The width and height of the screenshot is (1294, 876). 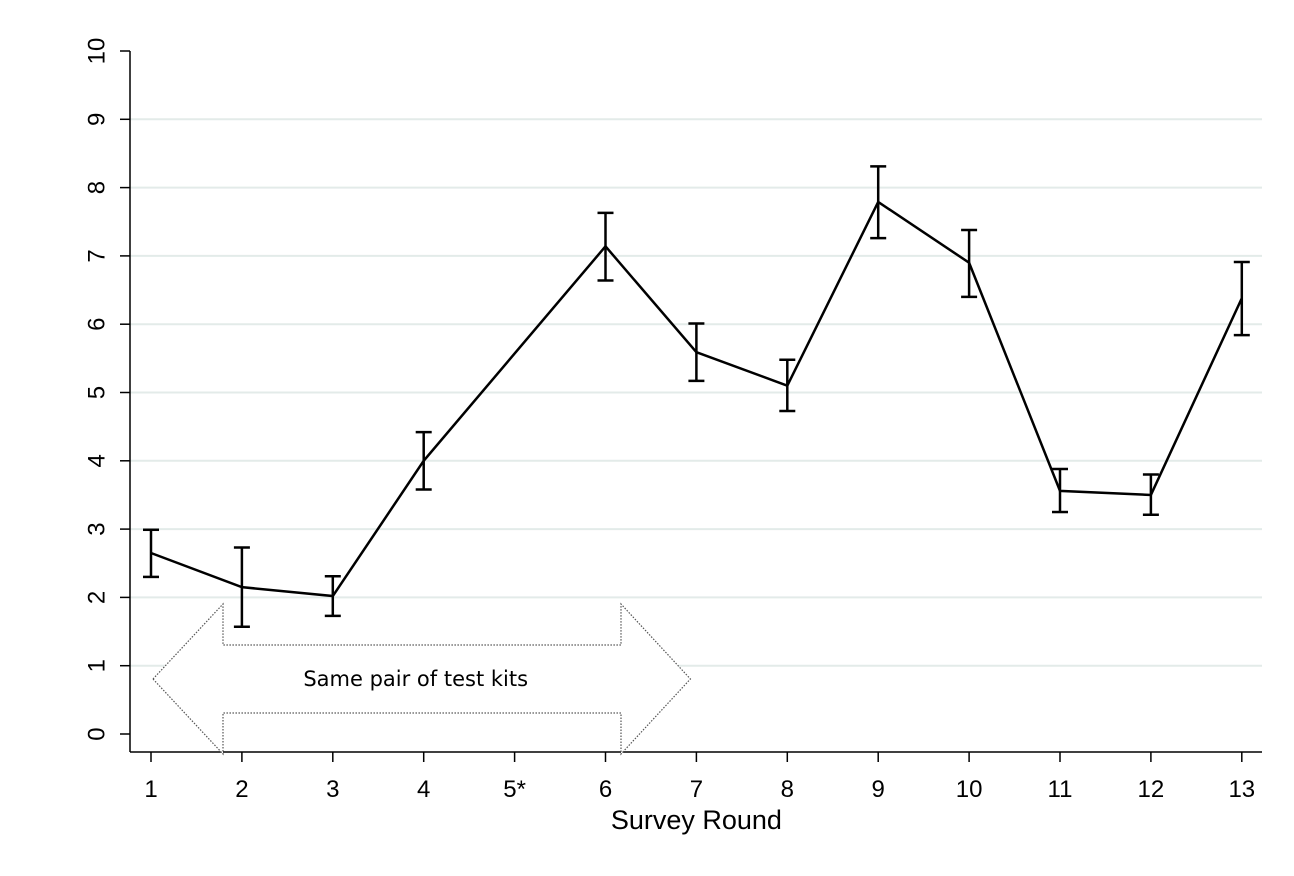 What do you see at coordinates (97, 187) in the screenshot?
I see `y-tick-label: 8` at bounding box center [97, 187].